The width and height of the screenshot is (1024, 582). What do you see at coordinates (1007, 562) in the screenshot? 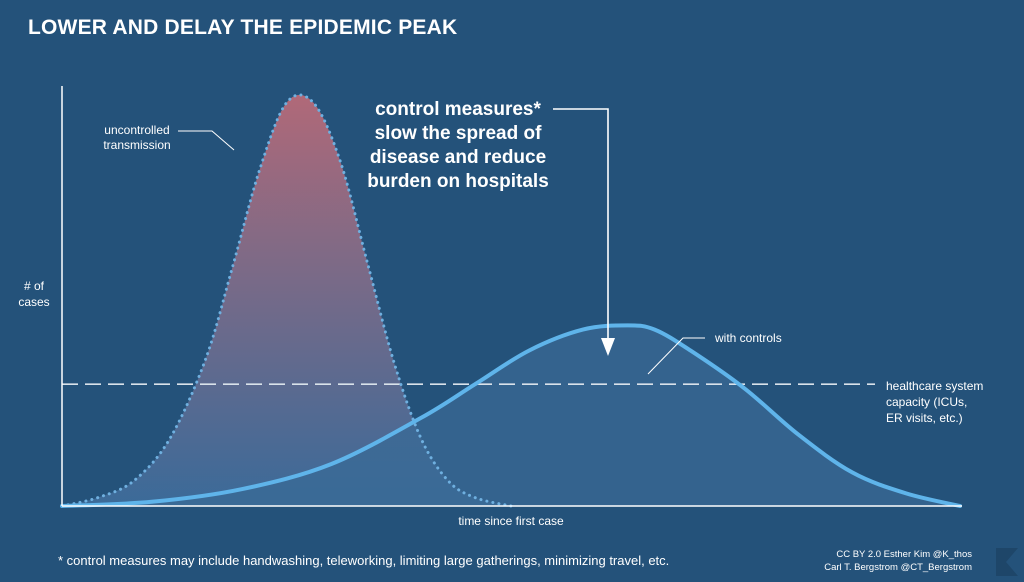
I see `corner-logo-icon` at bounding box center [1007, 562].